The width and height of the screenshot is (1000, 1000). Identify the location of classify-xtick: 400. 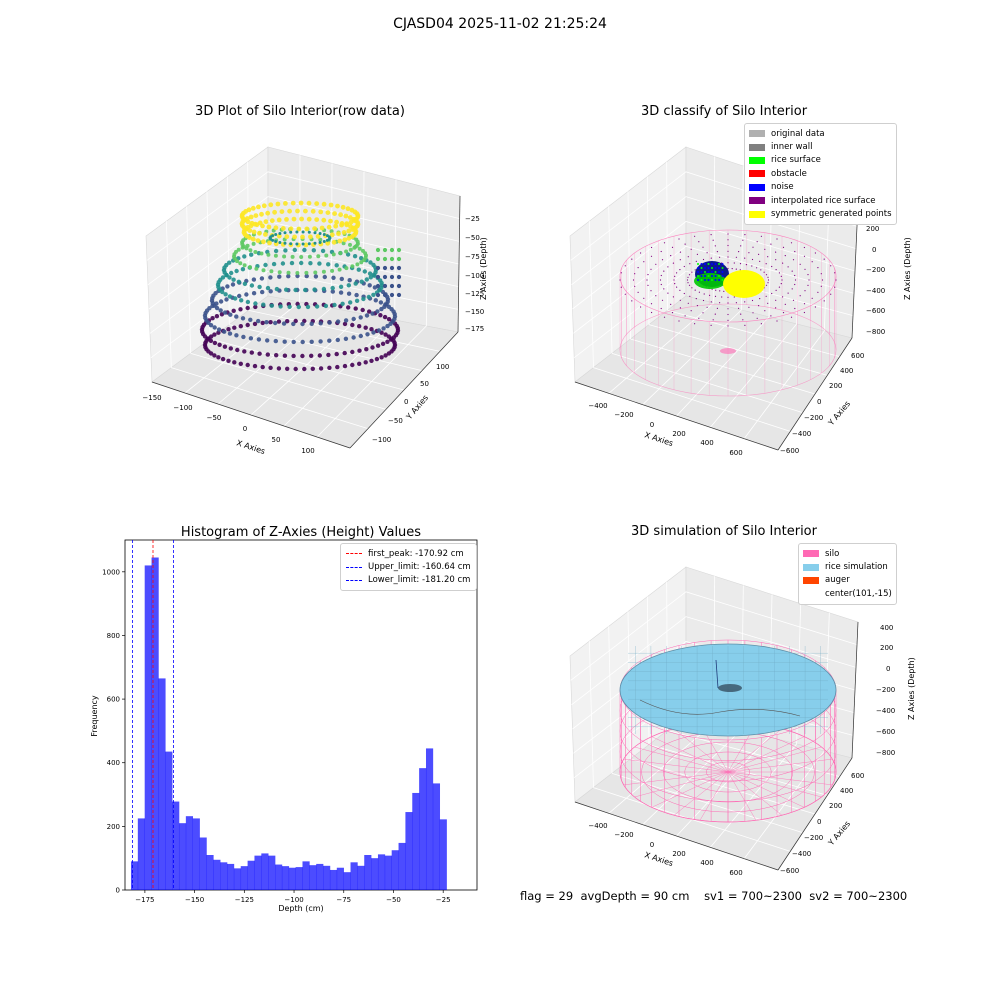
(706, 443).